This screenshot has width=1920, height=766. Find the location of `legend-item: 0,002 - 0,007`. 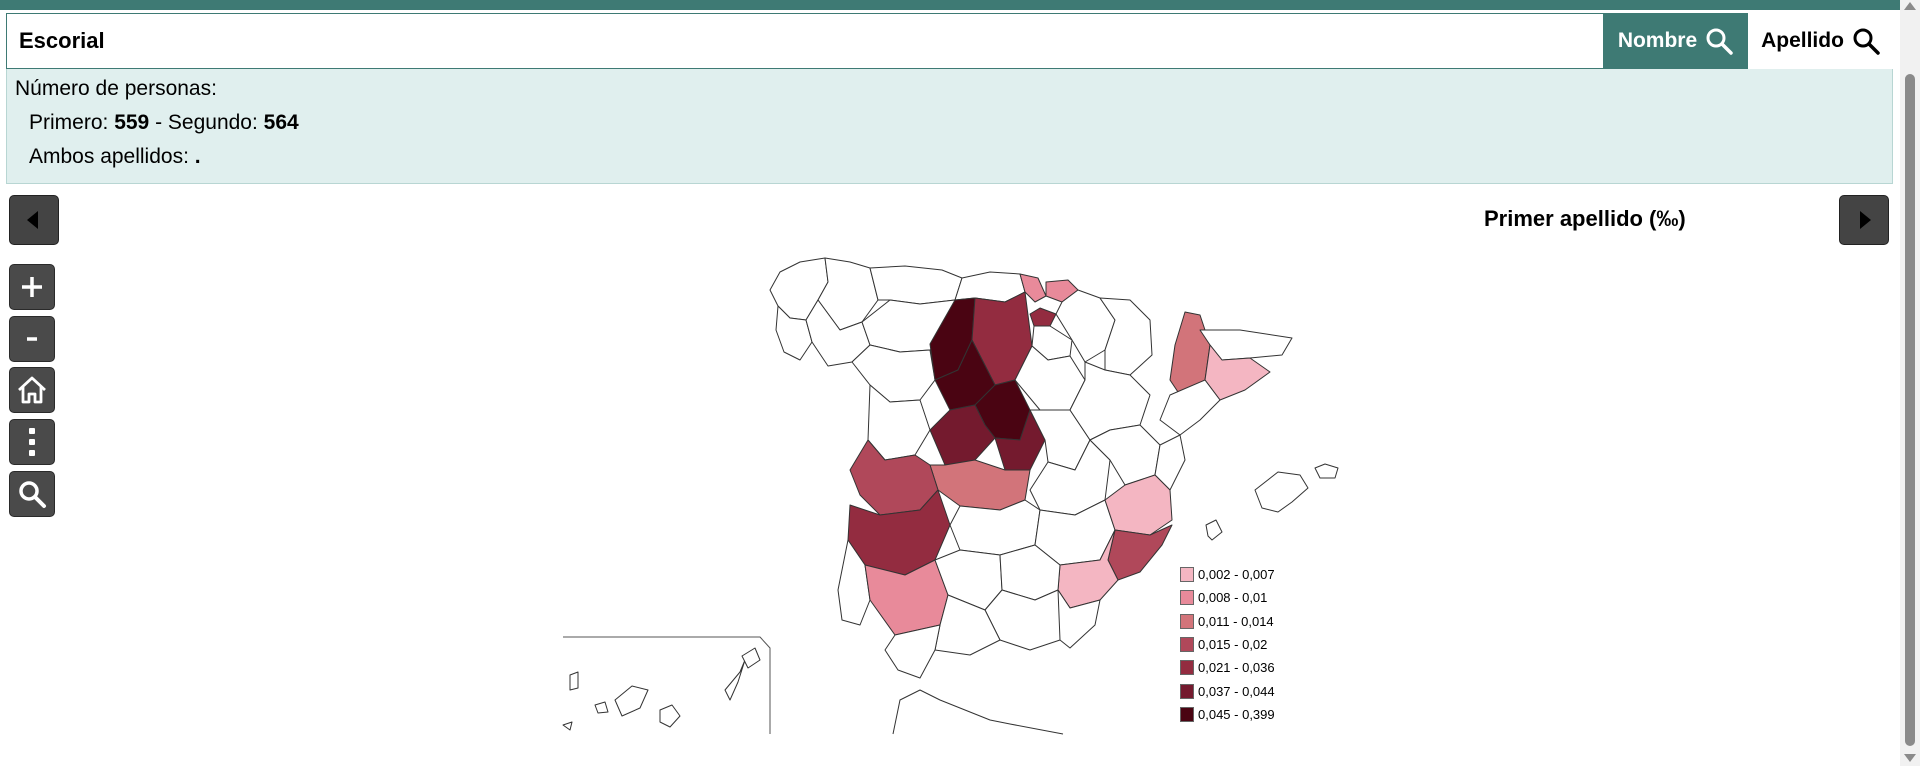

legend-item: 0,002 - 0,007 is located at coordinates (1227, 574).